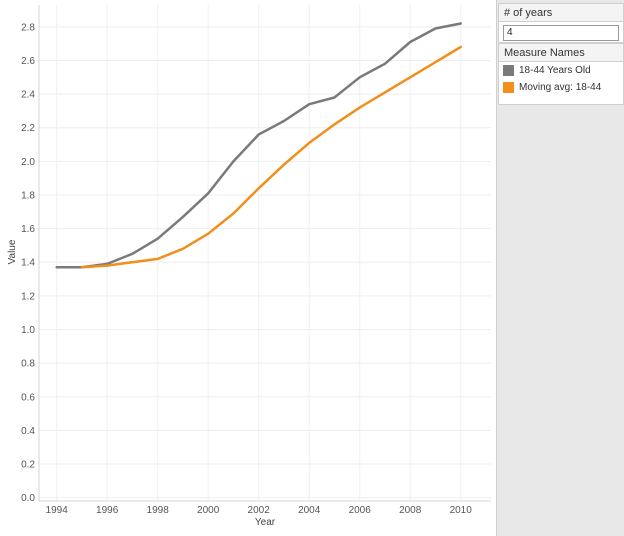 This screenshot has height=536, width=624. I want to click on y-tick-label: 2.6, so click(28, 61).